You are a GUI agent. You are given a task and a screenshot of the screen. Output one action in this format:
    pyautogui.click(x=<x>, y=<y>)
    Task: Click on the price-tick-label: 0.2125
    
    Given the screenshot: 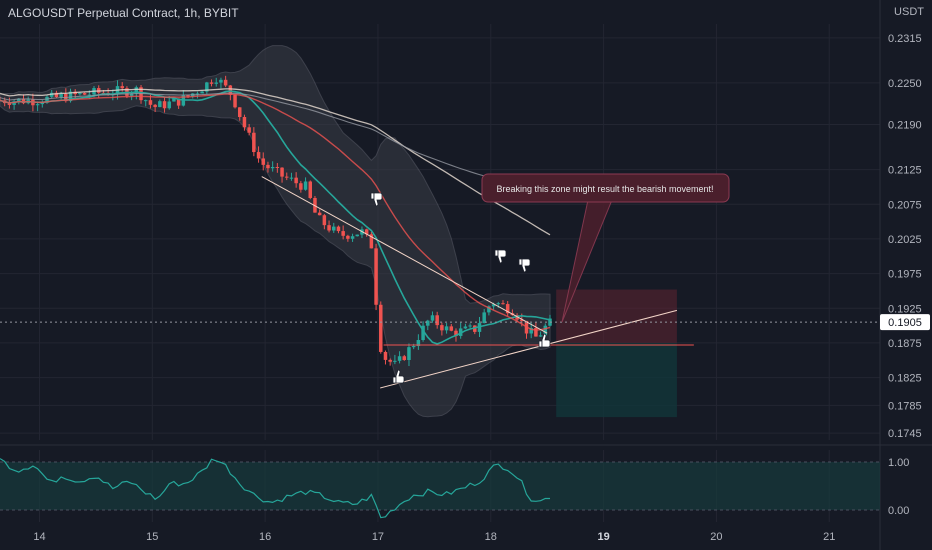 What is the action you would take?
    pyautogui.click(x=905, y=171)
    